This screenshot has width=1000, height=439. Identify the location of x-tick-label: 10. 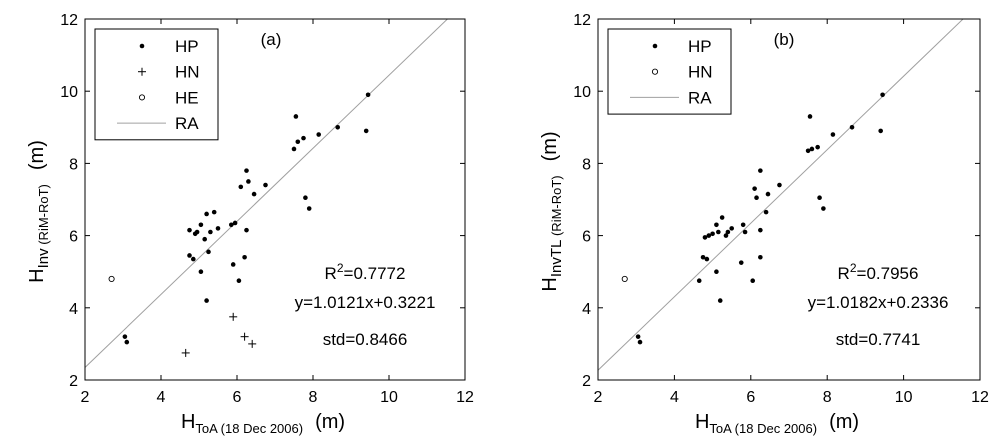
(904, 397).